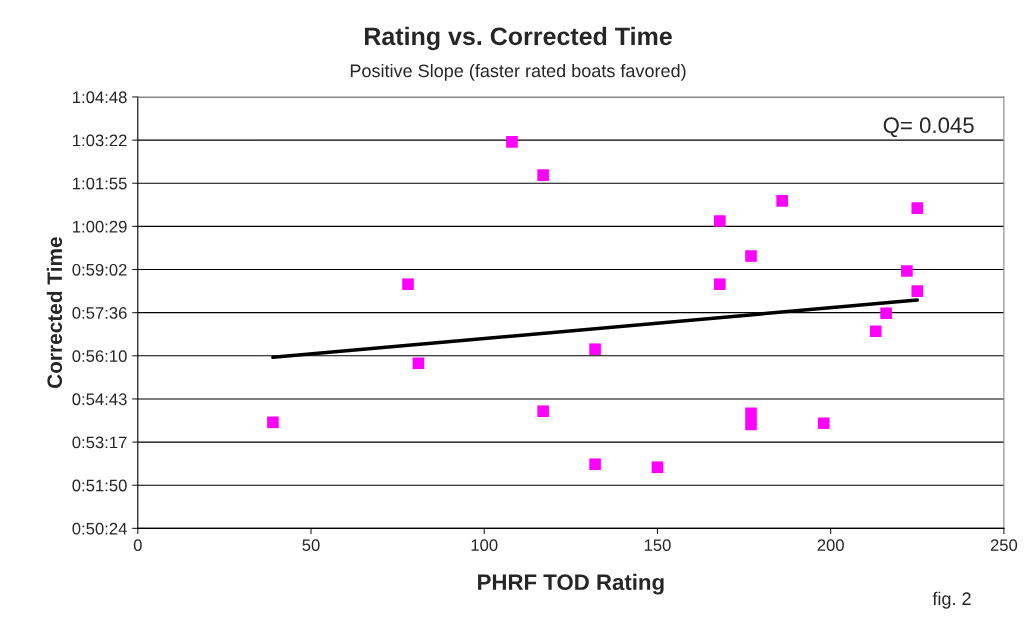 The height and width of the screenshot is (642, 1036). Describe the element at coordinates (99, 485) in the screenshot. I see `y-tick-label: 0:51:50` at that location.